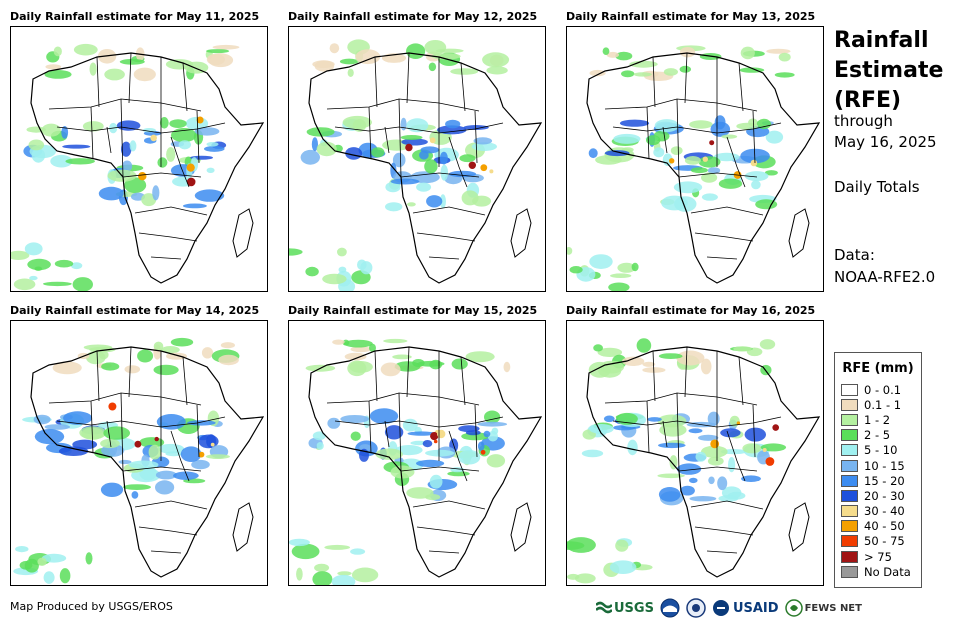 The width and height of the screenshot is (970, 624). I want to click on main-title-line-1: Rainfall, so click(881, 40).